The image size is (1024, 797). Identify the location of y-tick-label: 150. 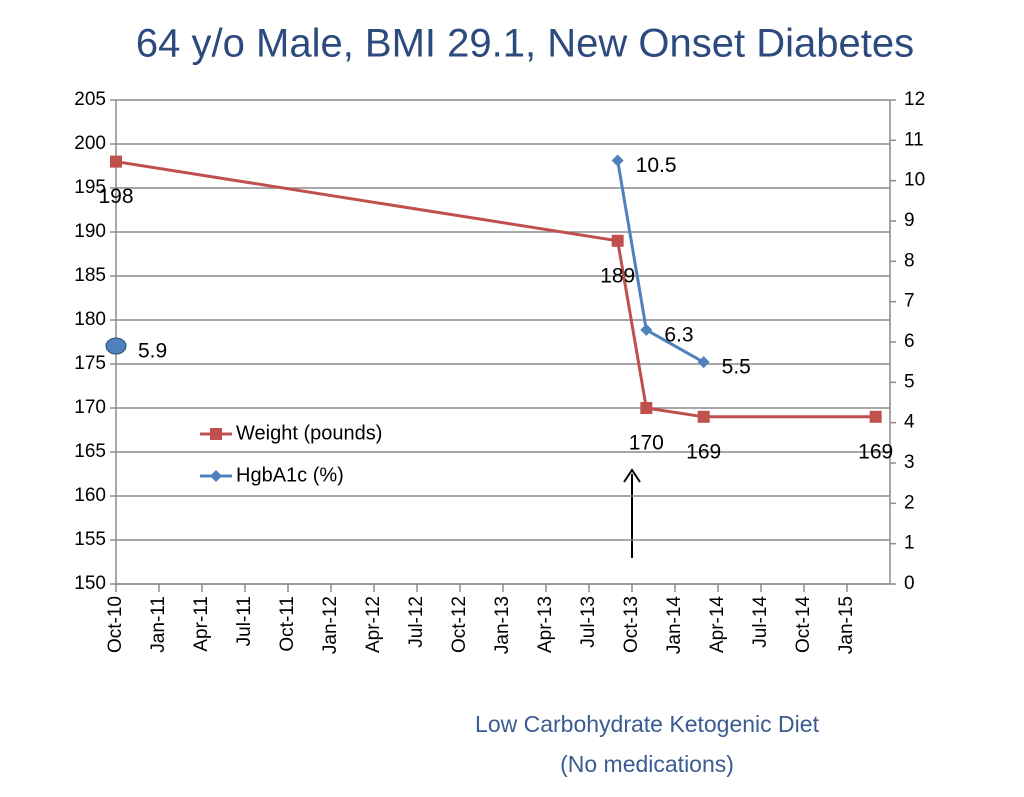
(90, 583).